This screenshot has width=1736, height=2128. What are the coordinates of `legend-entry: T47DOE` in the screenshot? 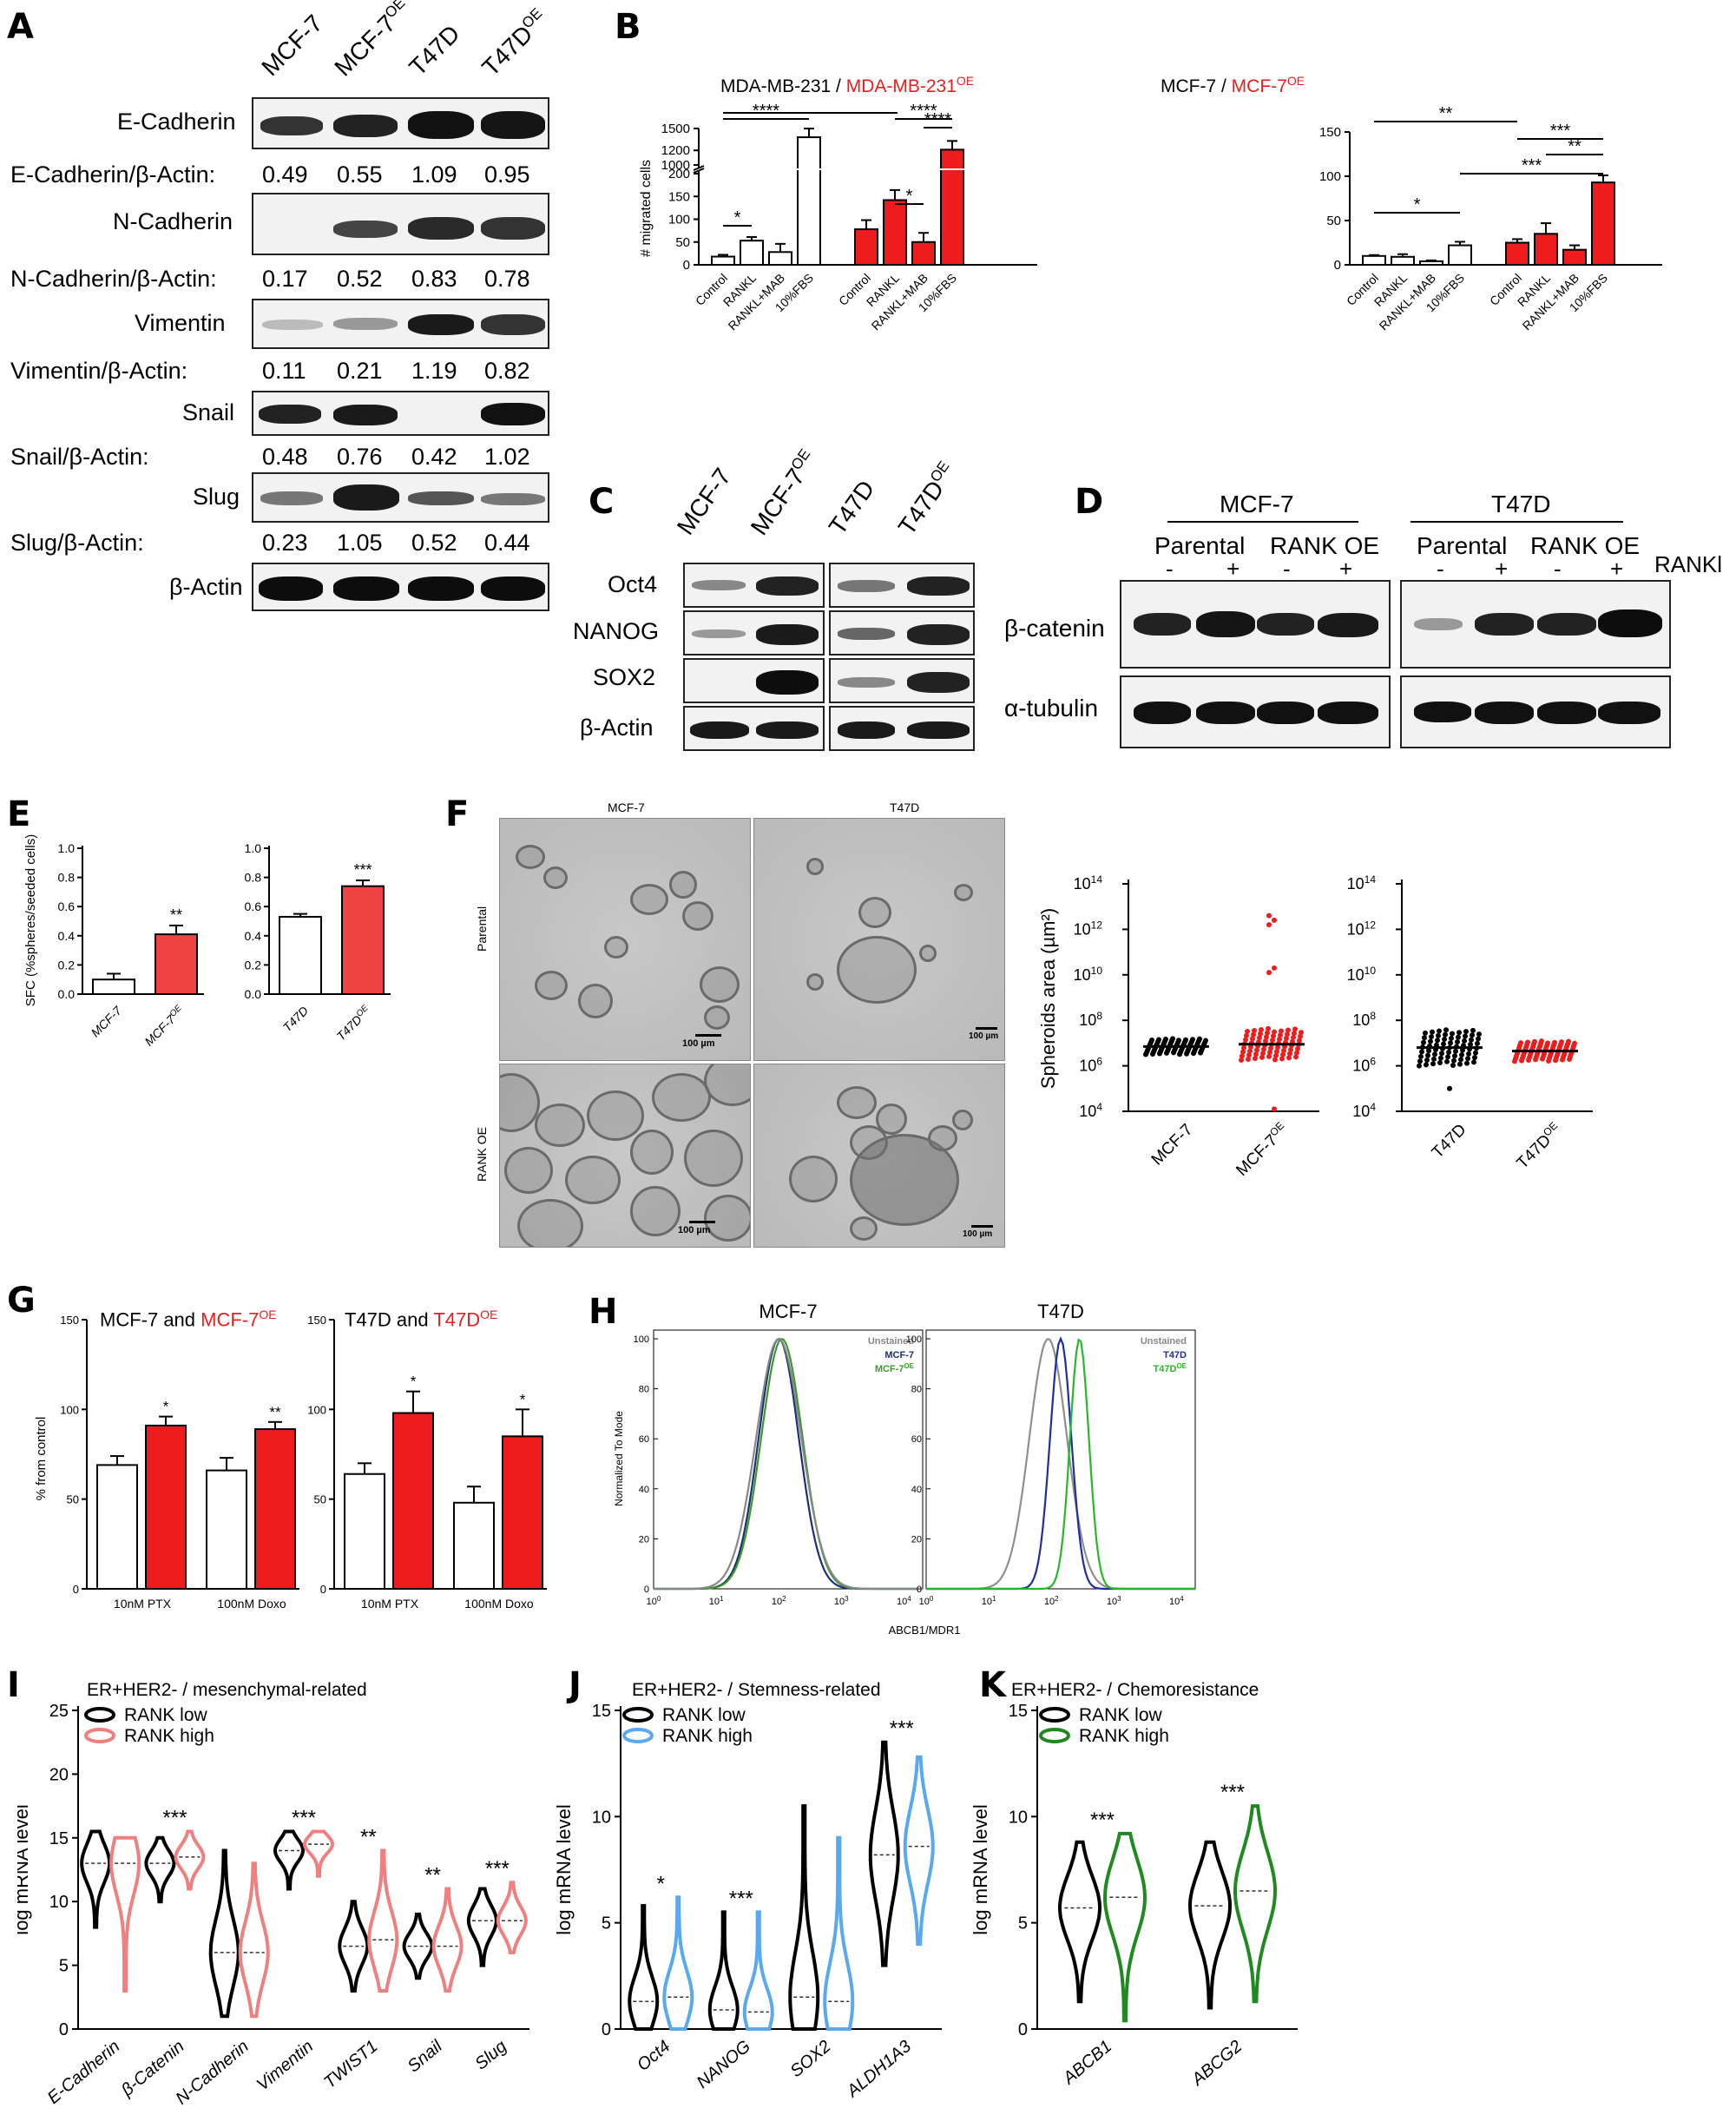 It's located at (1170, 1368).